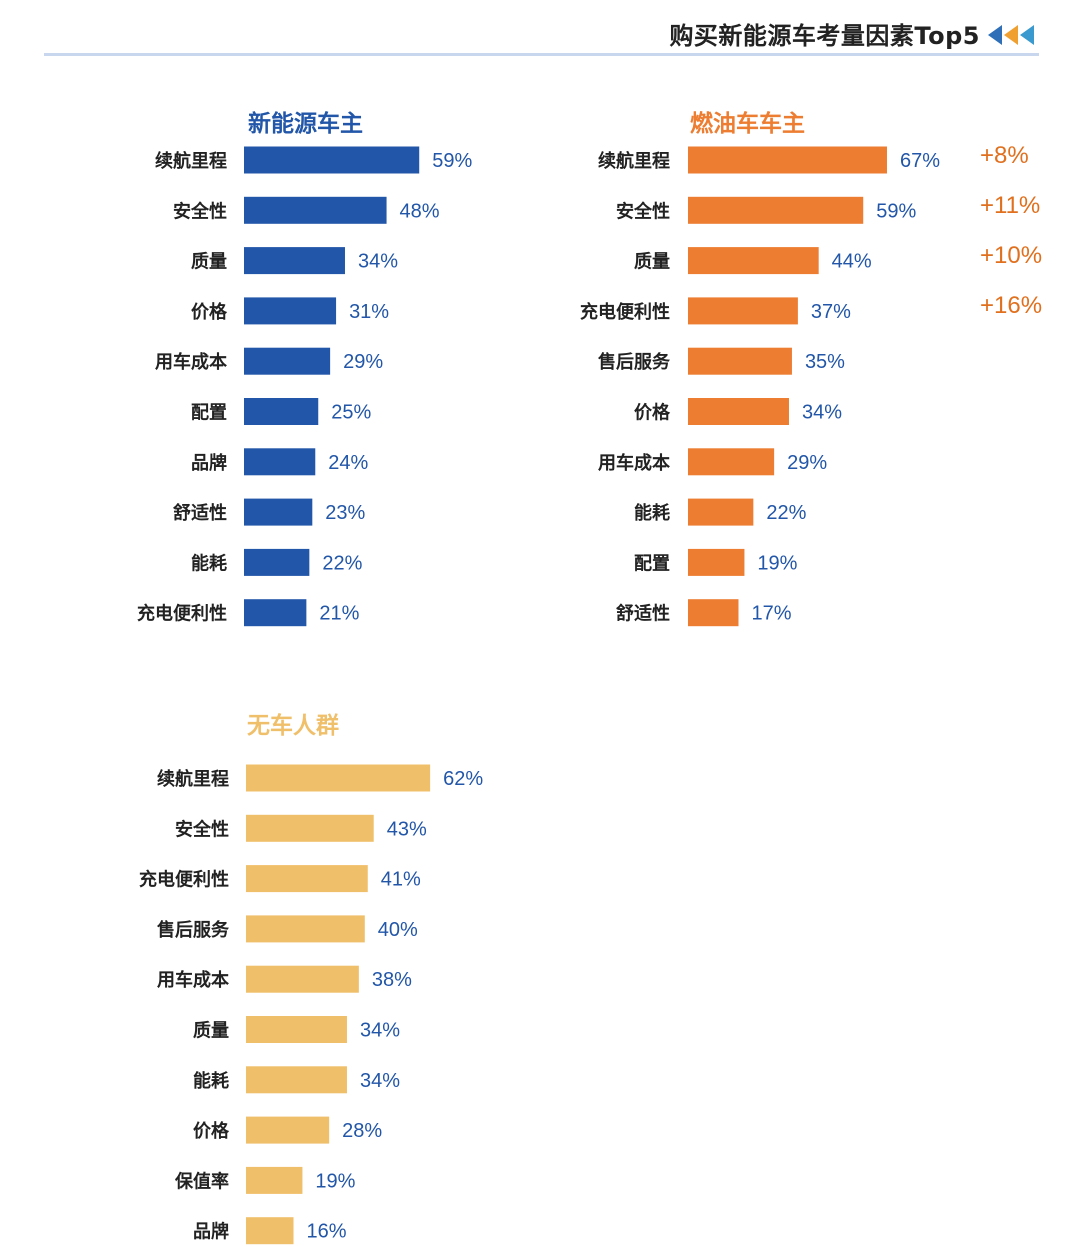 This screenshot has height=1247, width=1080. I want to click on nev-category-label: 安全性, so click(200, 211).